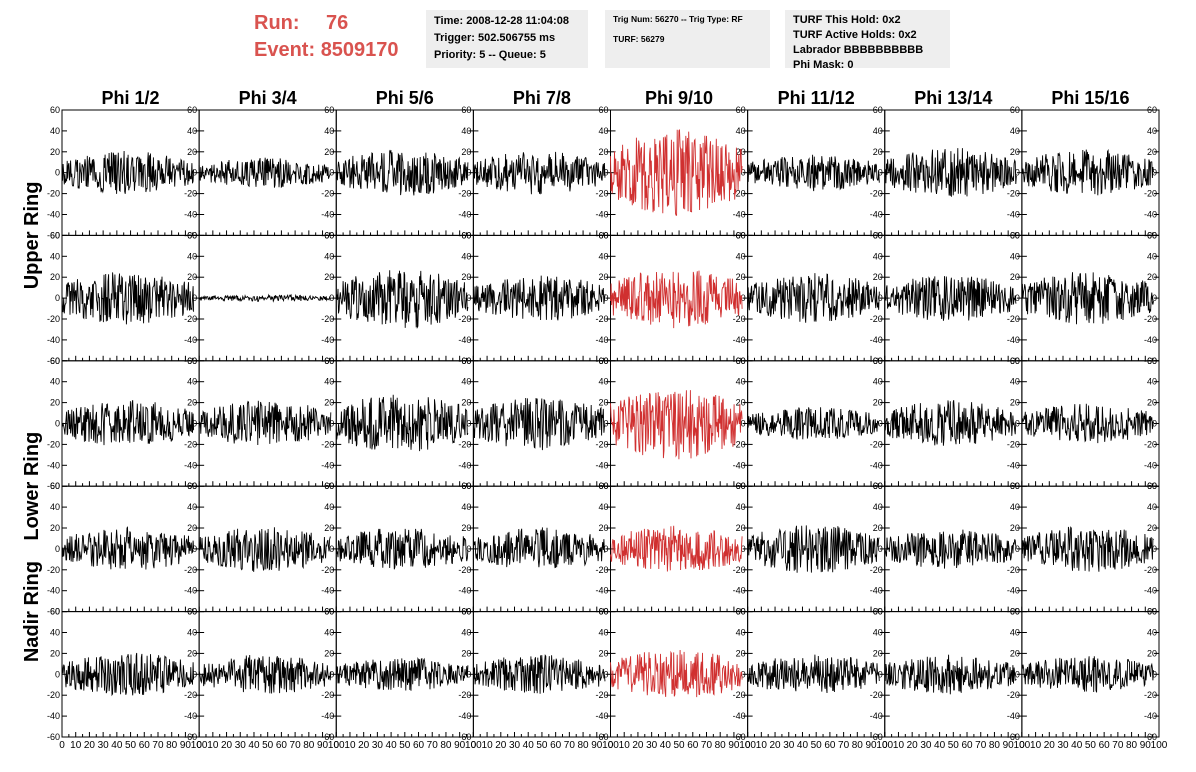 The height and width of the screenshot is (772, 1196). Describe the element at coordinates (495, 38) in the screenshot. I see `trigger-text: Trigger: 502.506755 ms` at that location.